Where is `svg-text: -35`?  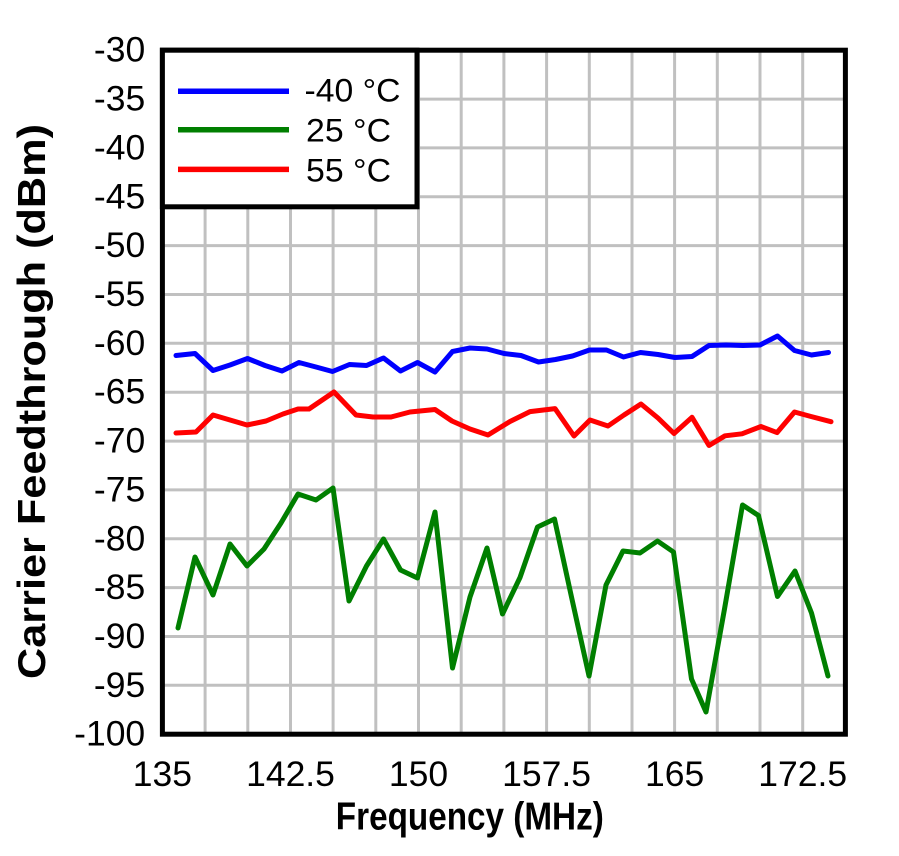
svg-text: -35 is located at coordinates (119, 99).